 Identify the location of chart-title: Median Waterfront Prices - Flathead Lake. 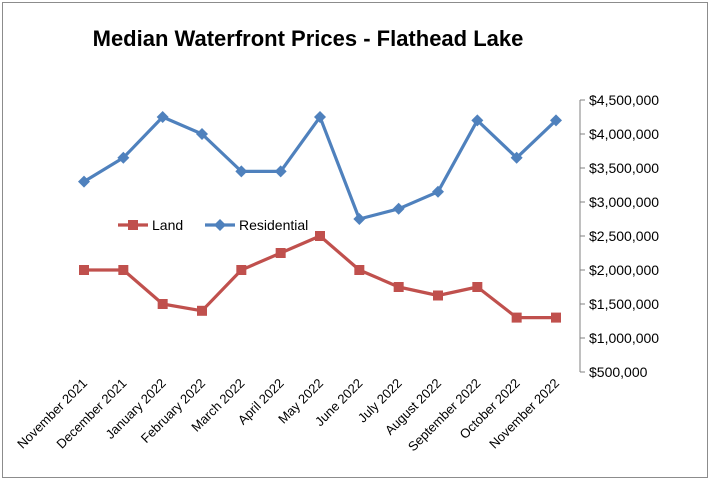
(308, 38).